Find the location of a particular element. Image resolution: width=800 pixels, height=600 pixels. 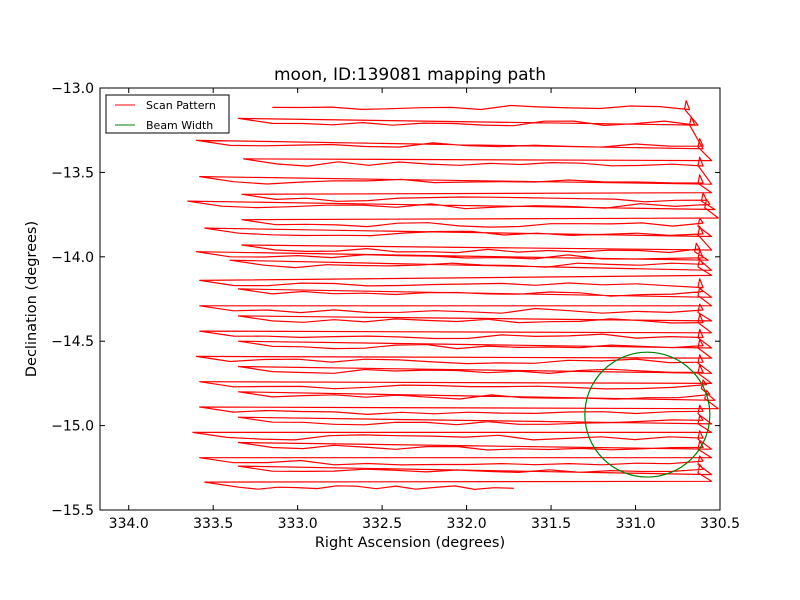

x-tick-label: 330.5 is located at coordinates (720, 524).